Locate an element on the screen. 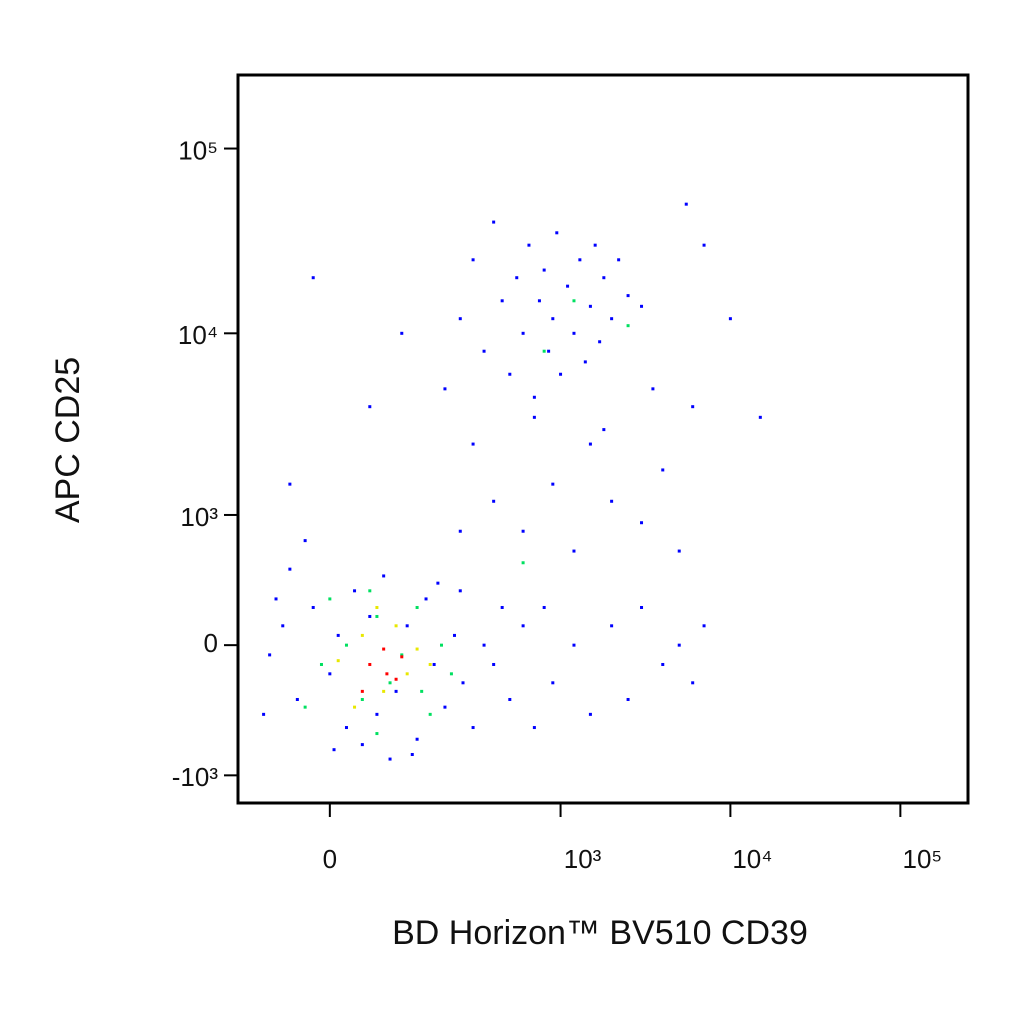  y-tick-label: 10⁴ is located at coordinates (198, 335).